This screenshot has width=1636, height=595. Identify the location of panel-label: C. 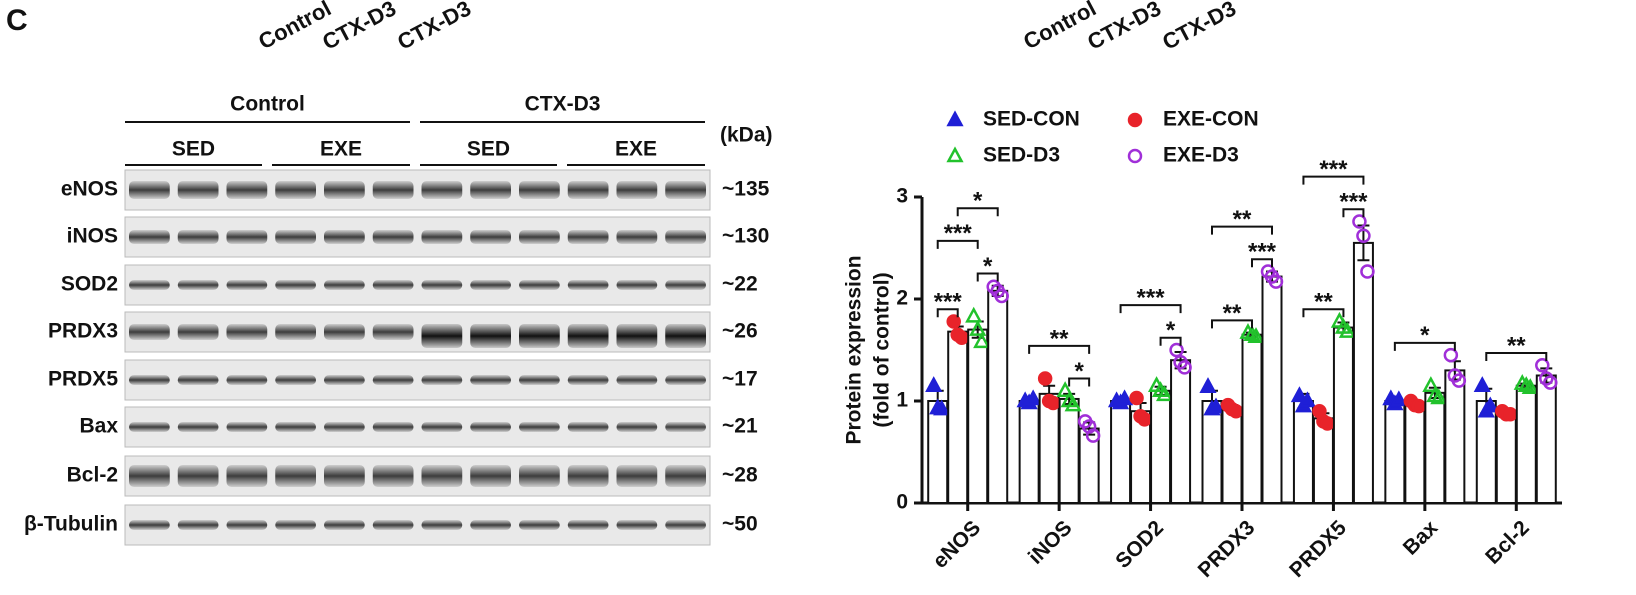
(17, 20).